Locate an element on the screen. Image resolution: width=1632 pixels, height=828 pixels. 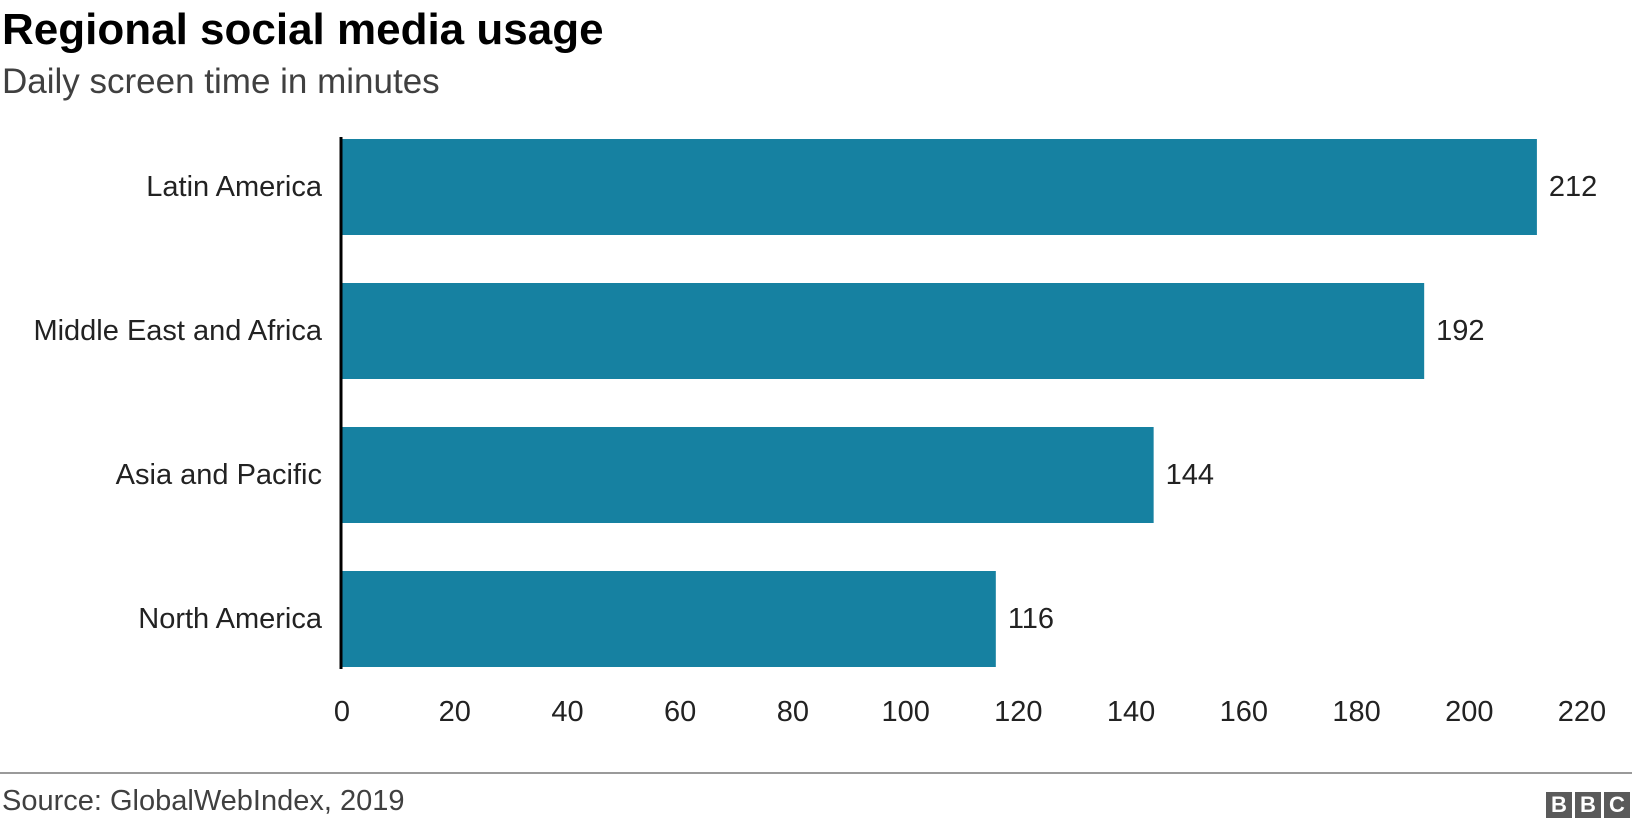
value-label: 144 is located at coordinates (1190, 475).